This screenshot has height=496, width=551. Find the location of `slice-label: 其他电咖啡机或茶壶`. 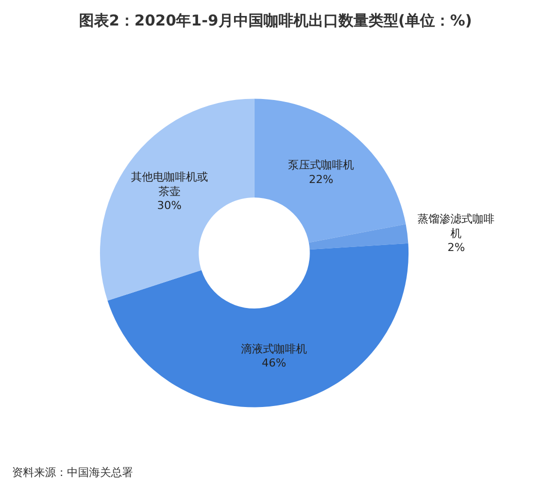

slice-label: 其他电咖啡机或茶壶 is located at coordinates (169, 184).